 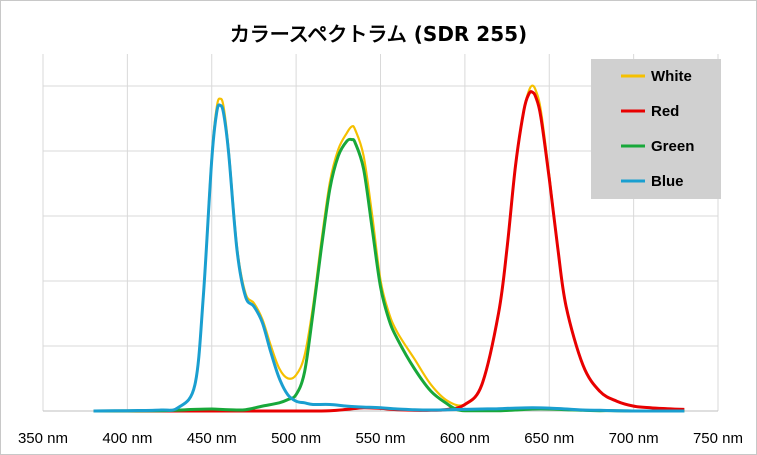 What do you see at coordinates (212, 438) in the screenshot?
I see `x-tick-label: 450 nm` at bounding box center [212, 438].